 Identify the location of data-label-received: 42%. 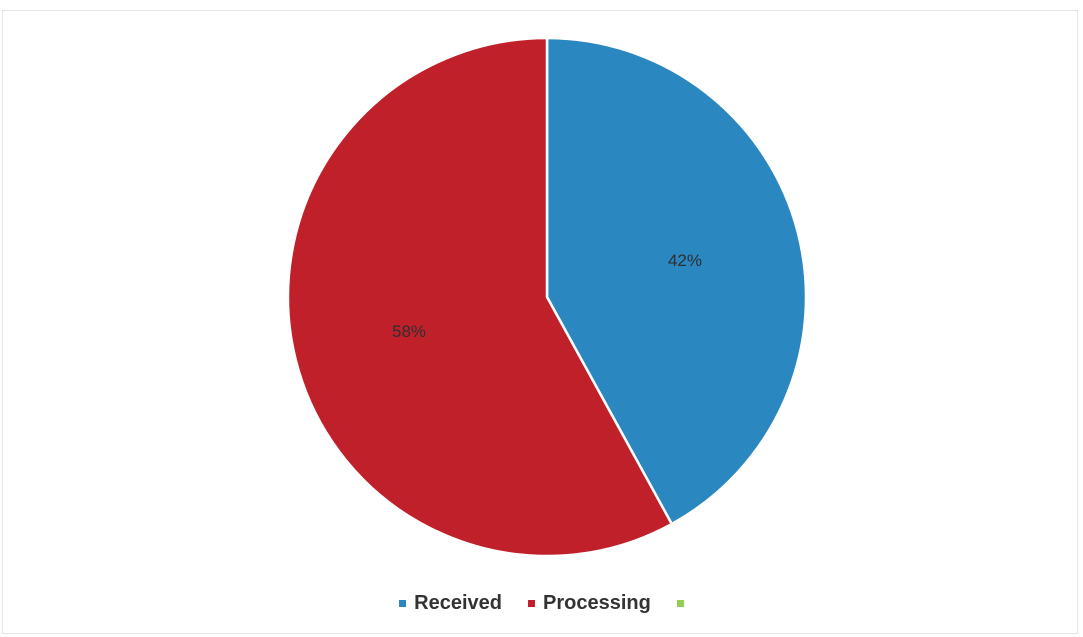
(685, 260).